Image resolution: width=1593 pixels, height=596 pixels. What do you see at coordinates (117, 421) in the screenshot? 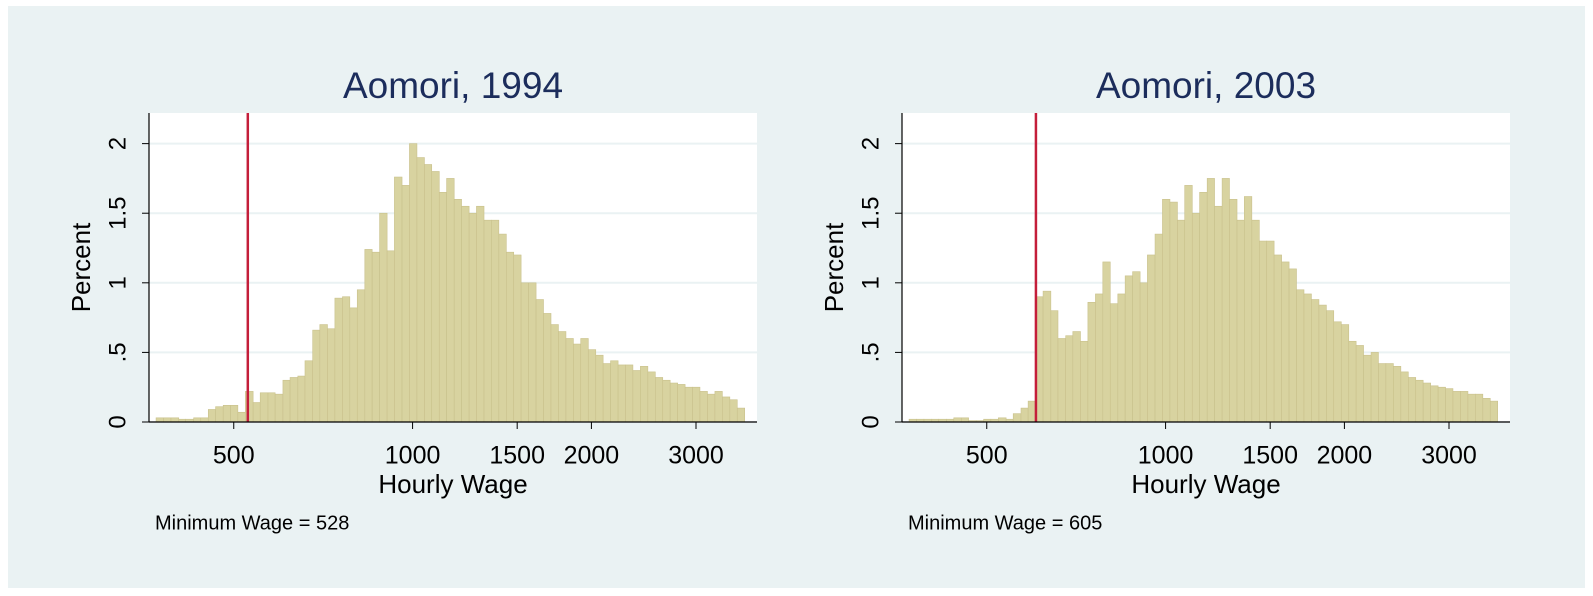
I see `y-tick-label: 0` at bounding box center [117, 421].